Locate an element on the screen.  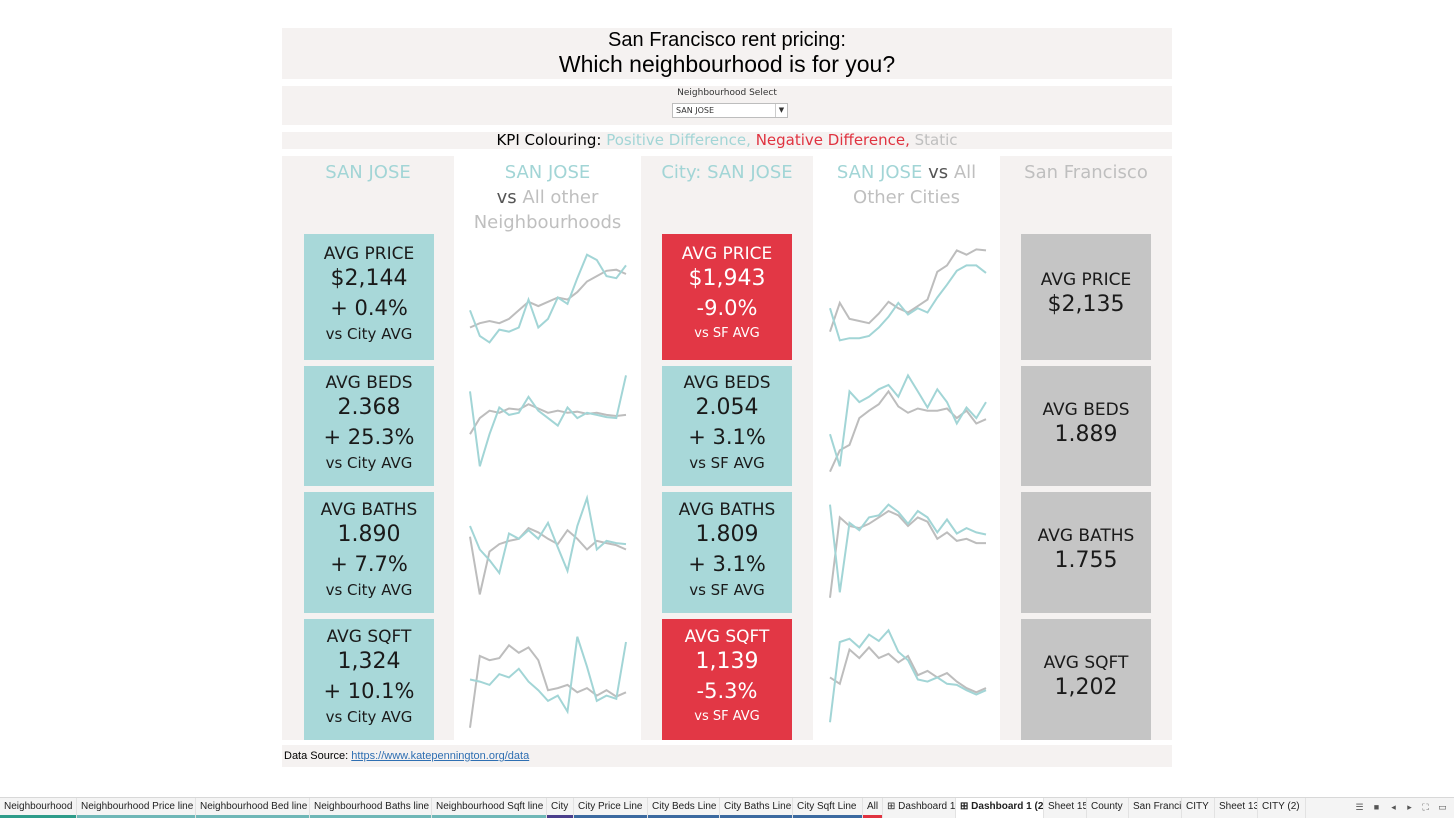
sheet-tab-label: Neighbourhood Sqft line is located at coordinates (490, 806).